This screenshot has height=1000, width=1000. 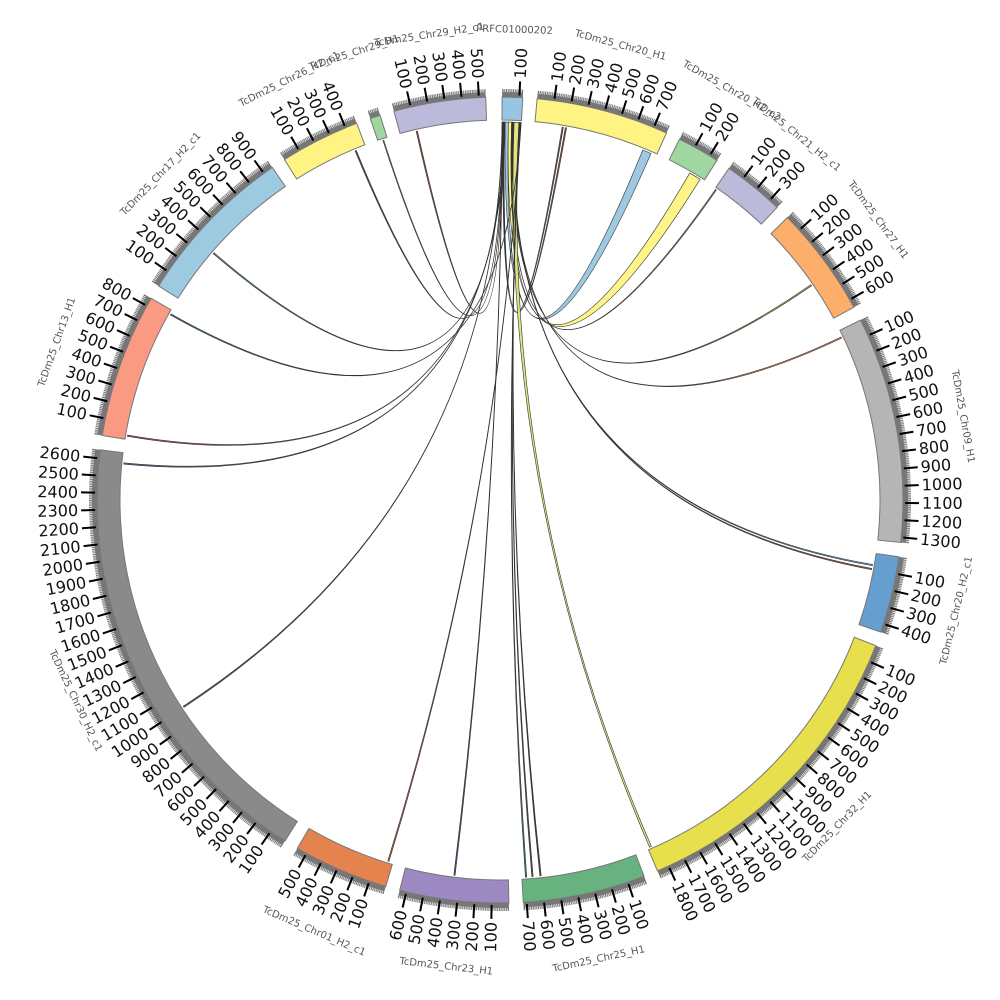 What do you see at coordinates (746, 196) in the screenshot?
I see `ideogram-block` at bounding box center [746, 196].